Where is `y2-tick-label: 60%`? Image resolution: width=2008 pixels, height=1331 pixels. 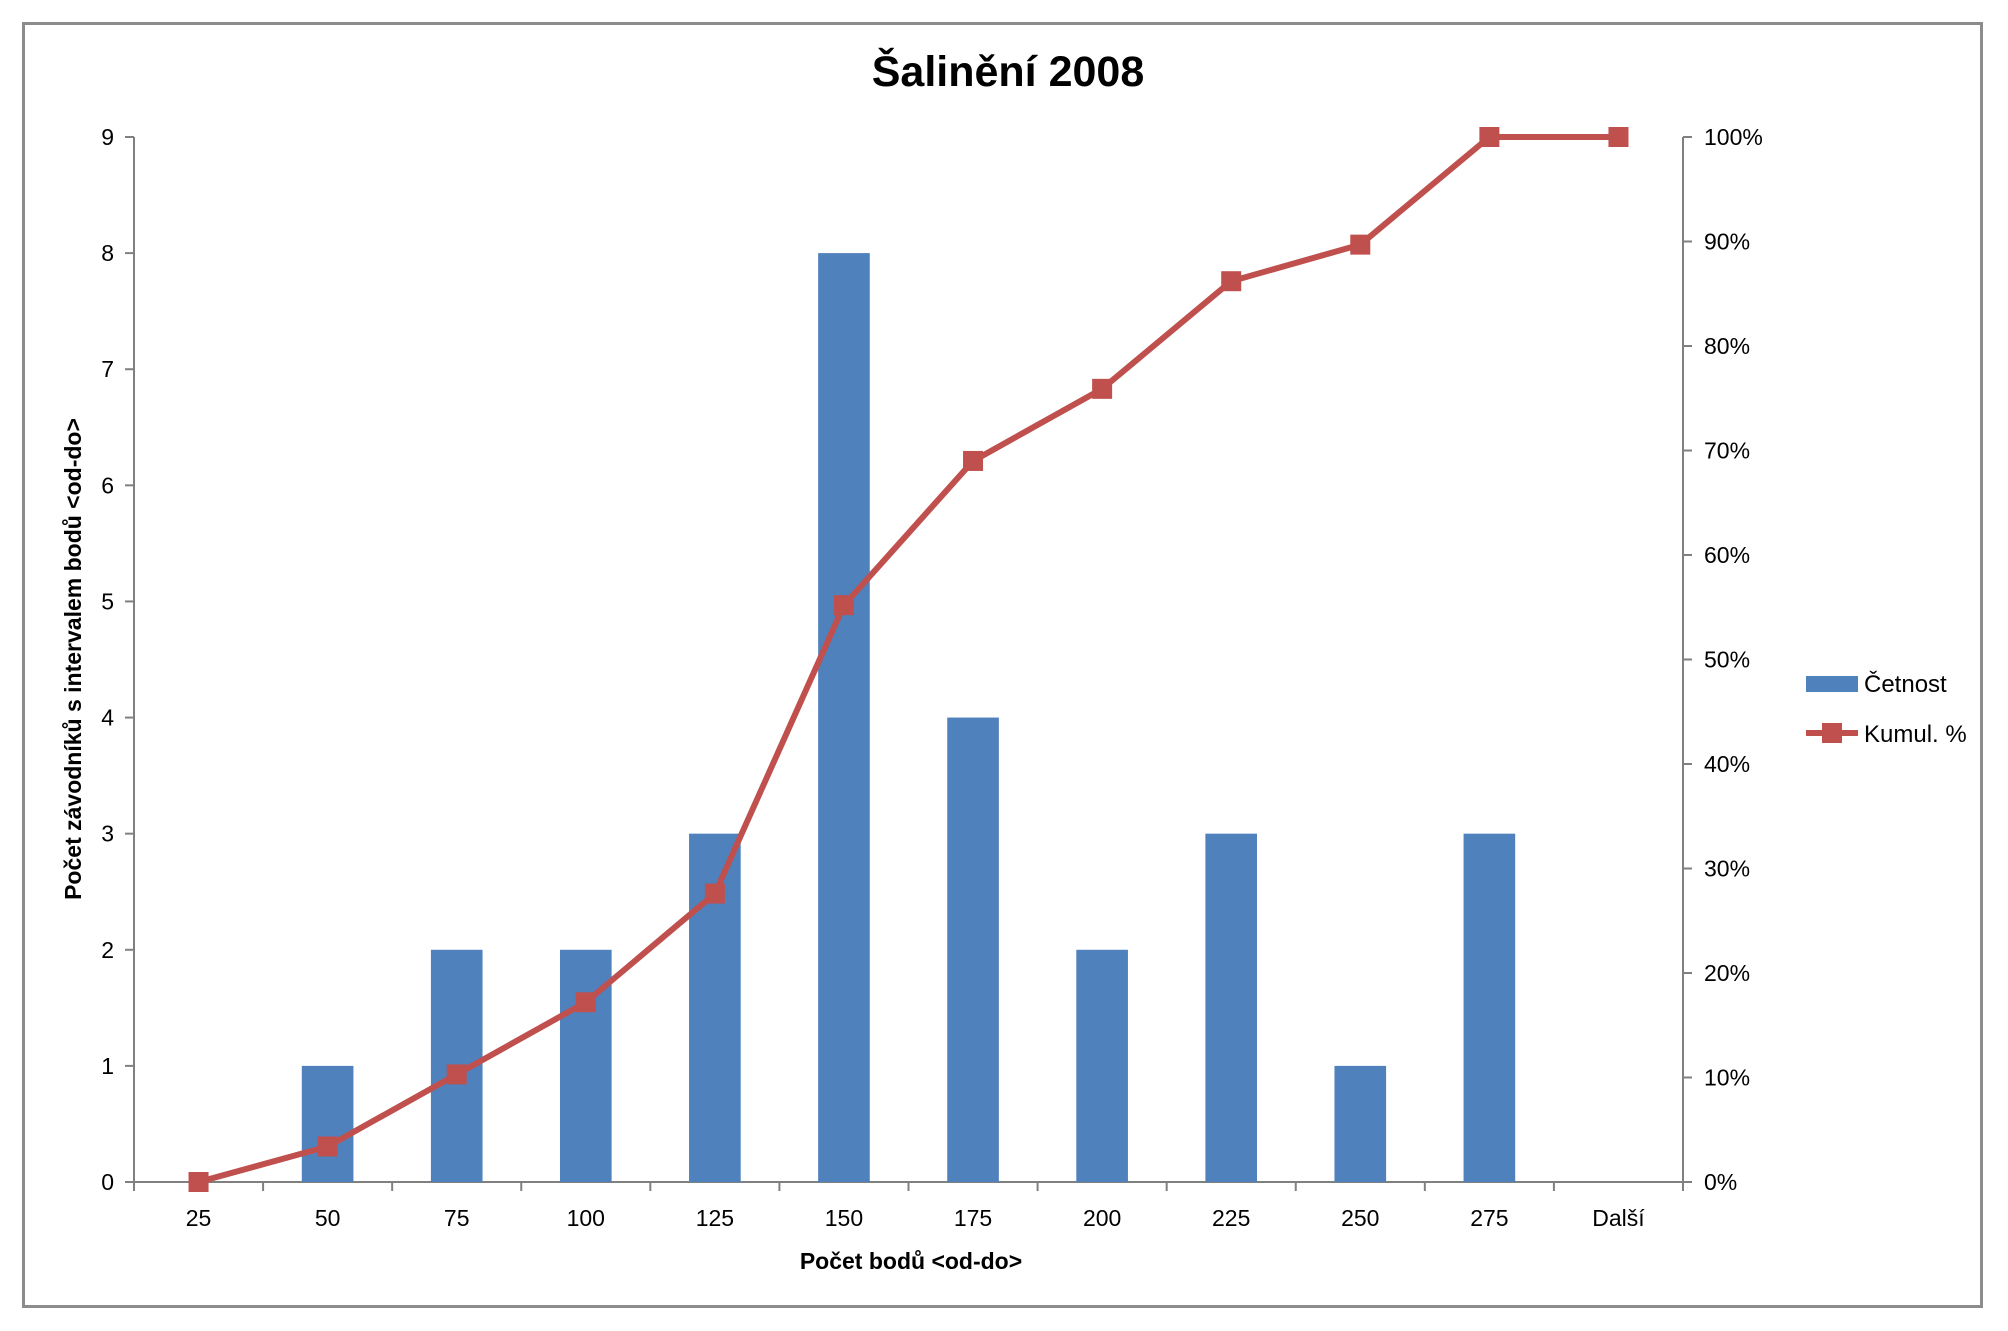 y2-tick-label: 60% is located at coordinates (1727, 555).